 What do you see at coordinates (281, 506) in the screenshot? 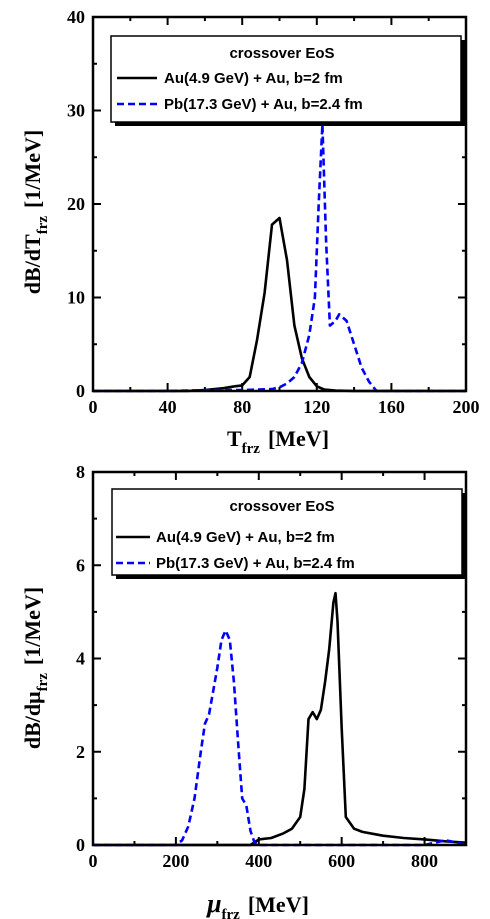
I see `bottom-legend-title: crossover EoS` at bounding box center [281, 506].